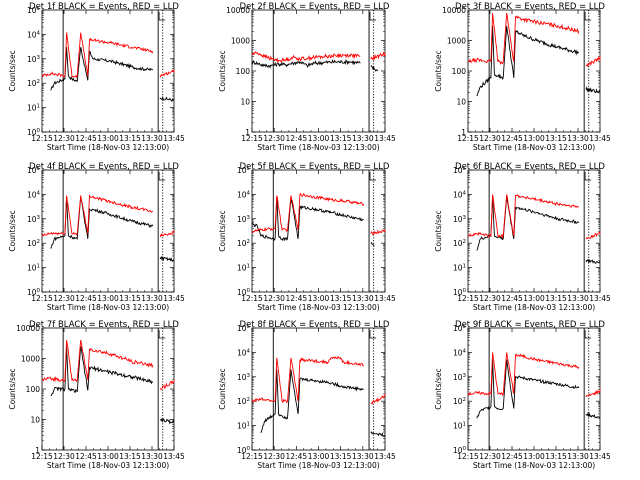 Image resolution: width=640 pixels, height=480 pixels. Describe the element at coordinates (600, 456) in the screenshot. I see `x-tick-label: 13:45` at that location.